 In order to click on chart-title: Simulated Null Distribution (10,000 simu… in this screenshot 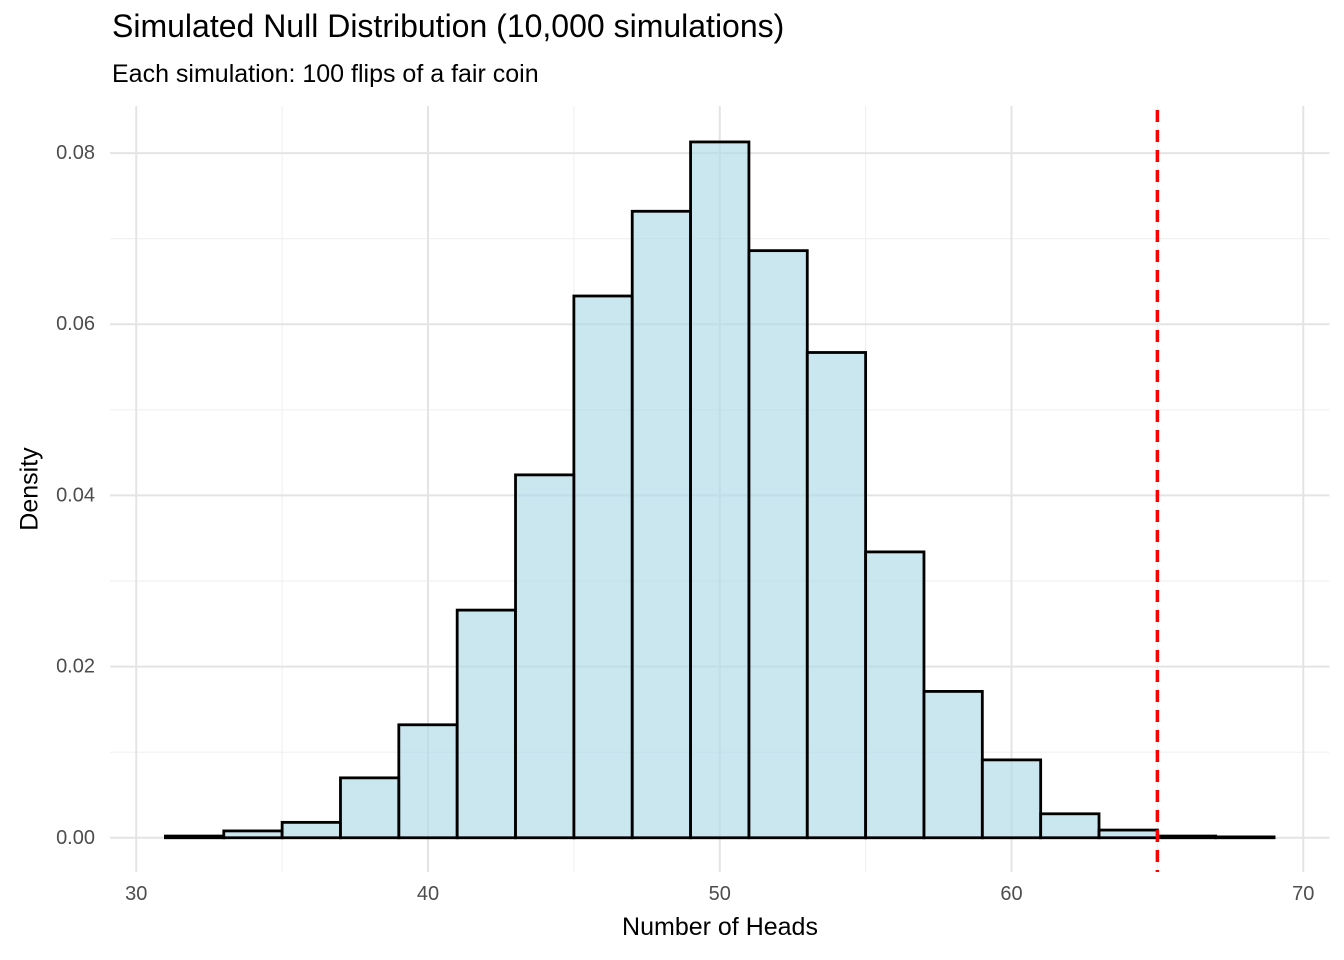, I will do `click(448, 26)`.